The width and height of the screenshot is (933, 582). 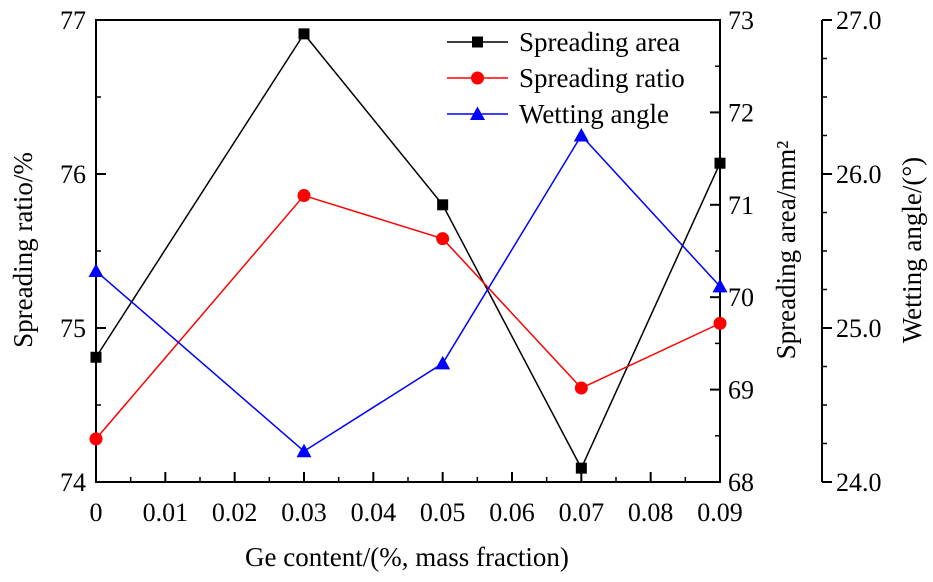 I want to click on x-tick-label: 0.01, so click(x=166, y=512).